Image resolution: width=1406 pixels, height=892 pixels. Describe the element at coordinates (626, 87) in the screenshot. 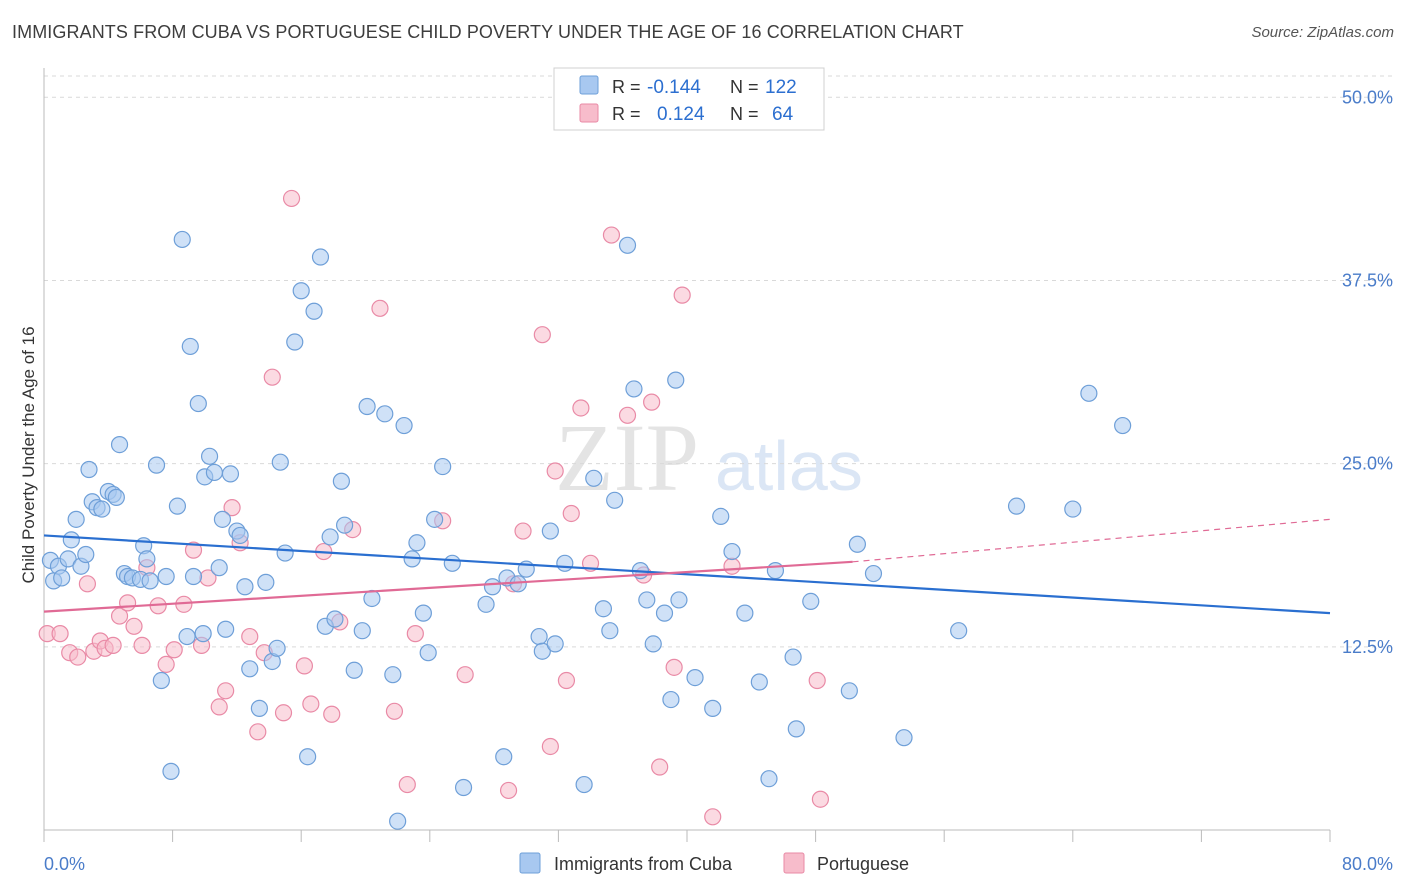

I see `legend-r-label-cuba: R =` at that location.